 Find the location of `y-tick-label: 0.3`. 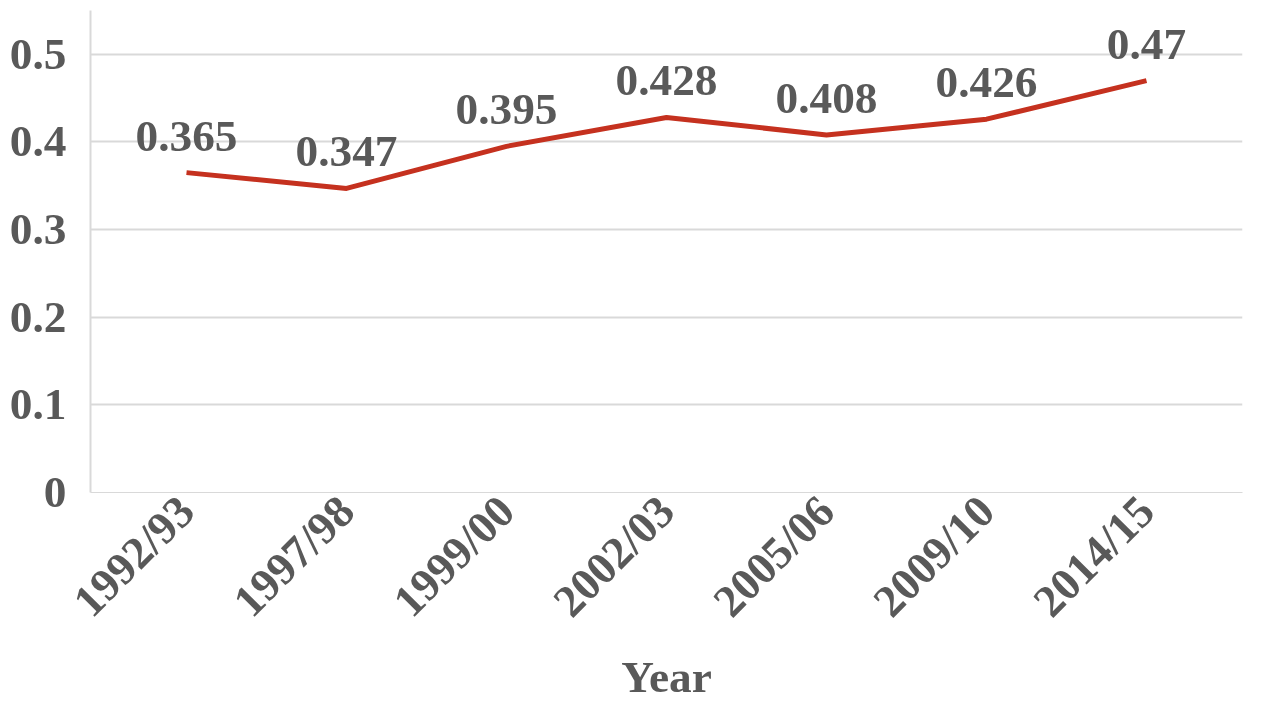

y-tick-label: 0.3 is located at coordinates (38, 229).